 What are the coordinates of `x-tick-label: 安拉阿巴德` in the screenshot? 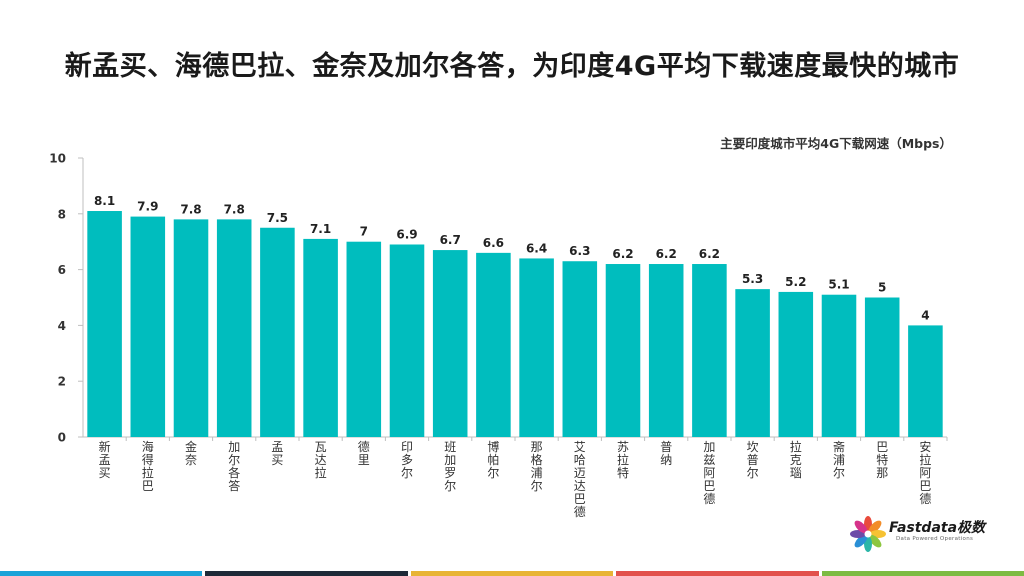 It's located at (925, 472).